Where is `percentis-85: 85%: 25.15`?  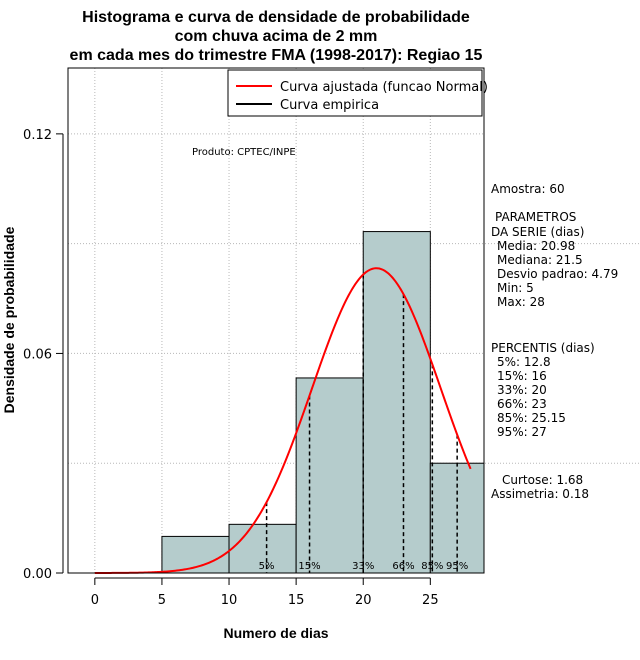 percentis-85: 85%: 25.15 is located at coordinates (531, 418).